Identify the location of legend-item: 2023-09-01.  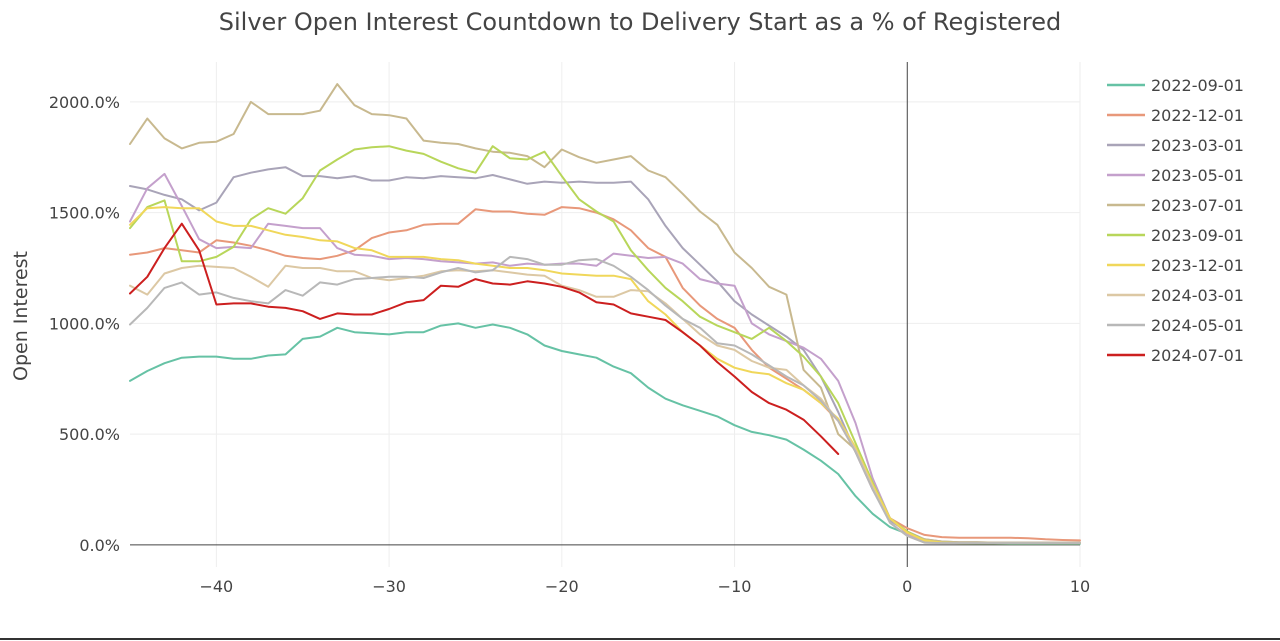
(1175, 235).